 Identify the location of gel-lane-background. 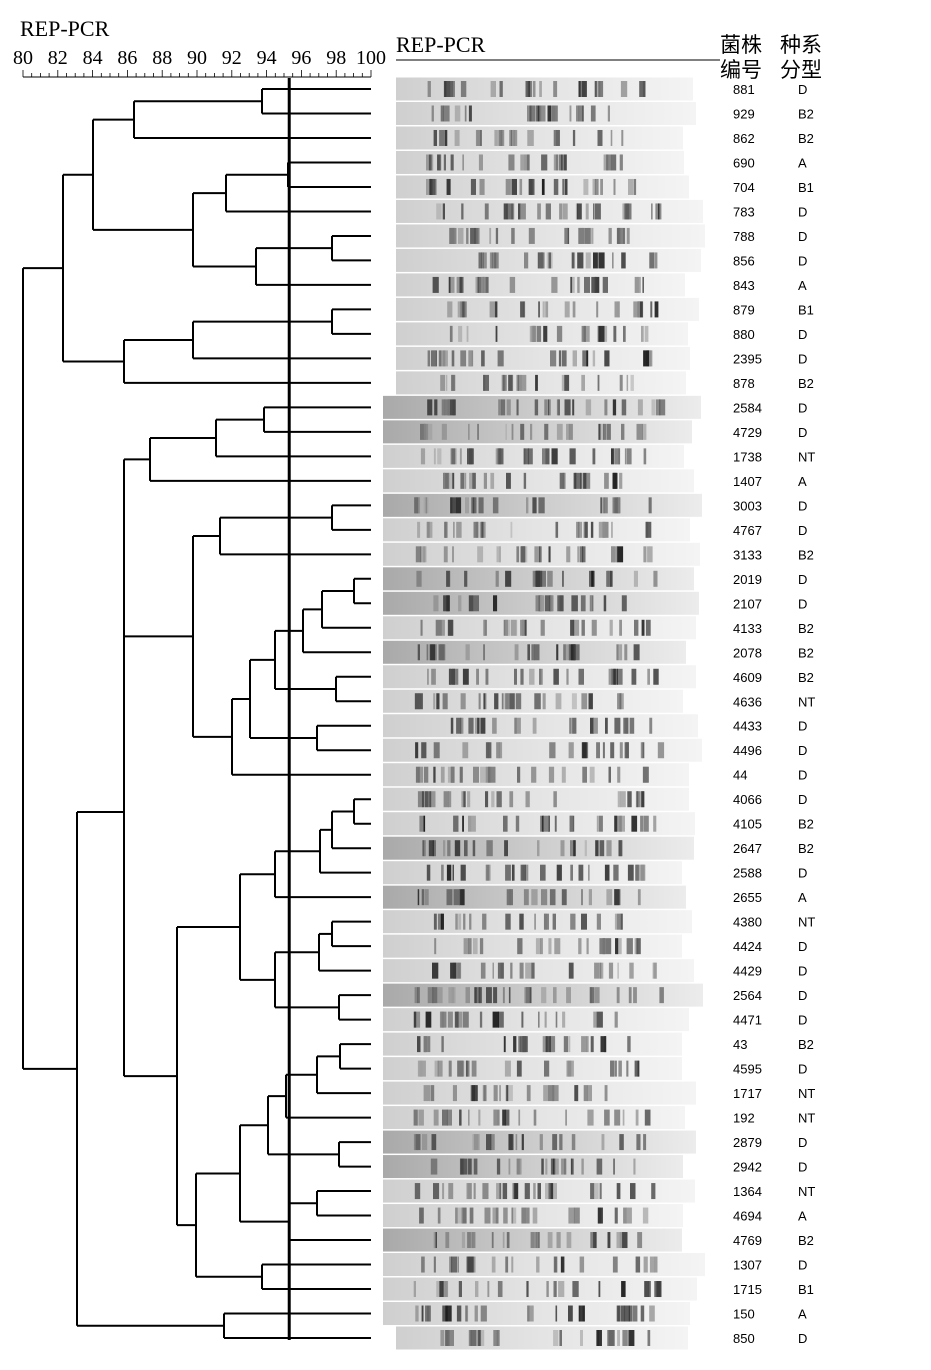
(533, 701).